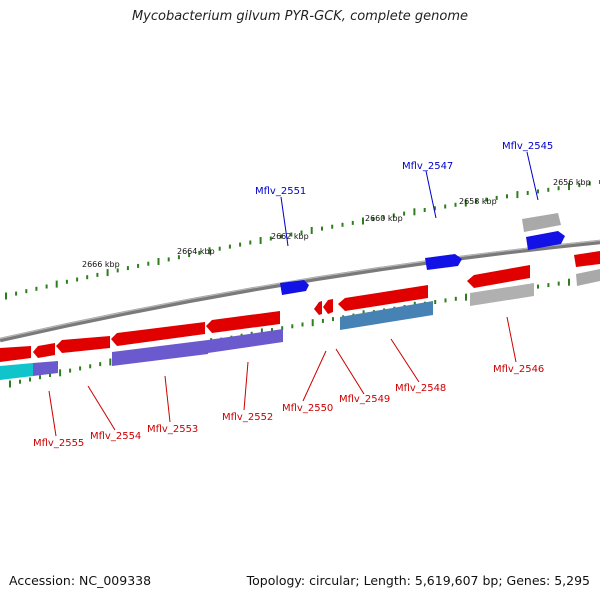 This screenshot has height=600, width=600. I want to click on gene-label: Mflv_2554, so click(115, 436).